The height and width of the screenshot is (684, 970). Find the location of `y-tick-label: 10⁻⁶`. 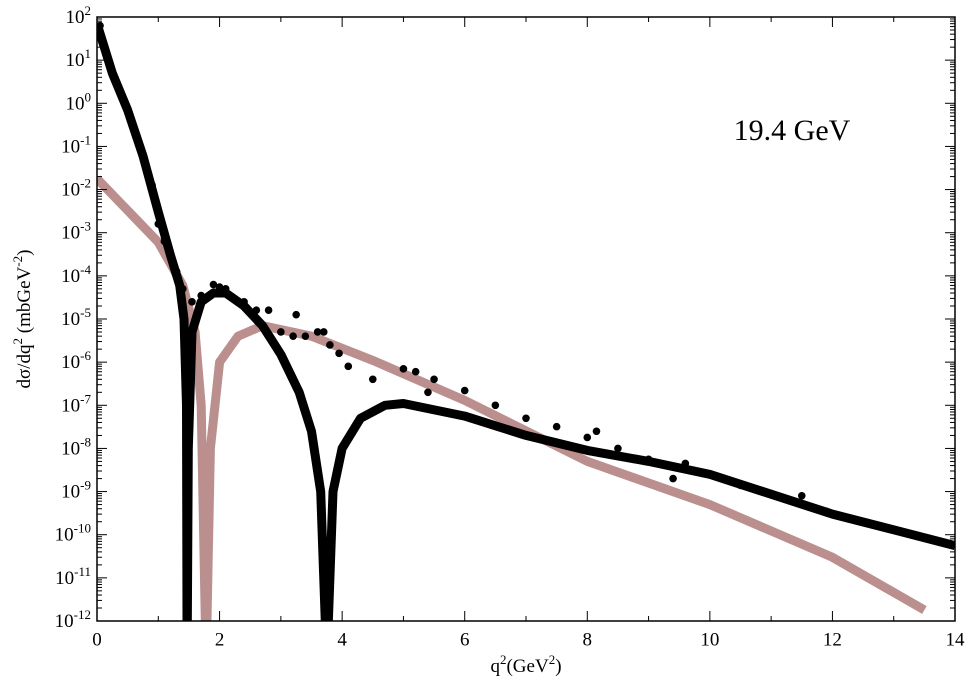

y-tick-label: 10⁻⁶ is located at coordinates (76, 360).